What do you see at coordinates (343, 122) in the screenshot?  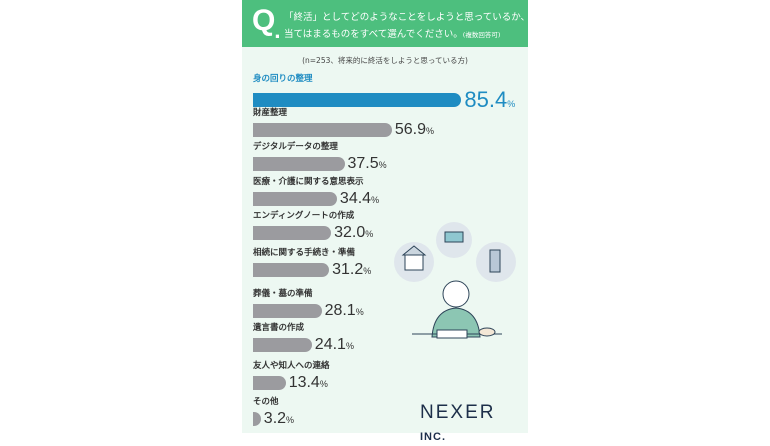 I see `bar-row: 財産整理 56.9%` at bounding box center [343, 122].